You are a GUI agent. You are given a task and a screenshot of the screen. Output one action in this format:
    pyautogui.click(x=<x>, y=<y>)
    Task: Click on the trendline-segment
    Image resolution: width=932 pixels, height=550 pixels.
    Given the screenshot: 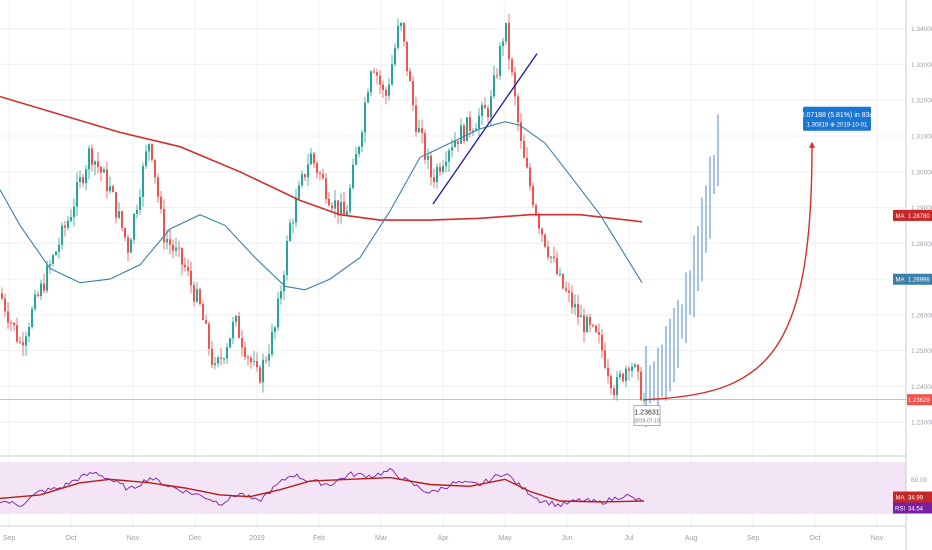 What is the action you would take?
    pyautogui.click(x=485, y=129)
    